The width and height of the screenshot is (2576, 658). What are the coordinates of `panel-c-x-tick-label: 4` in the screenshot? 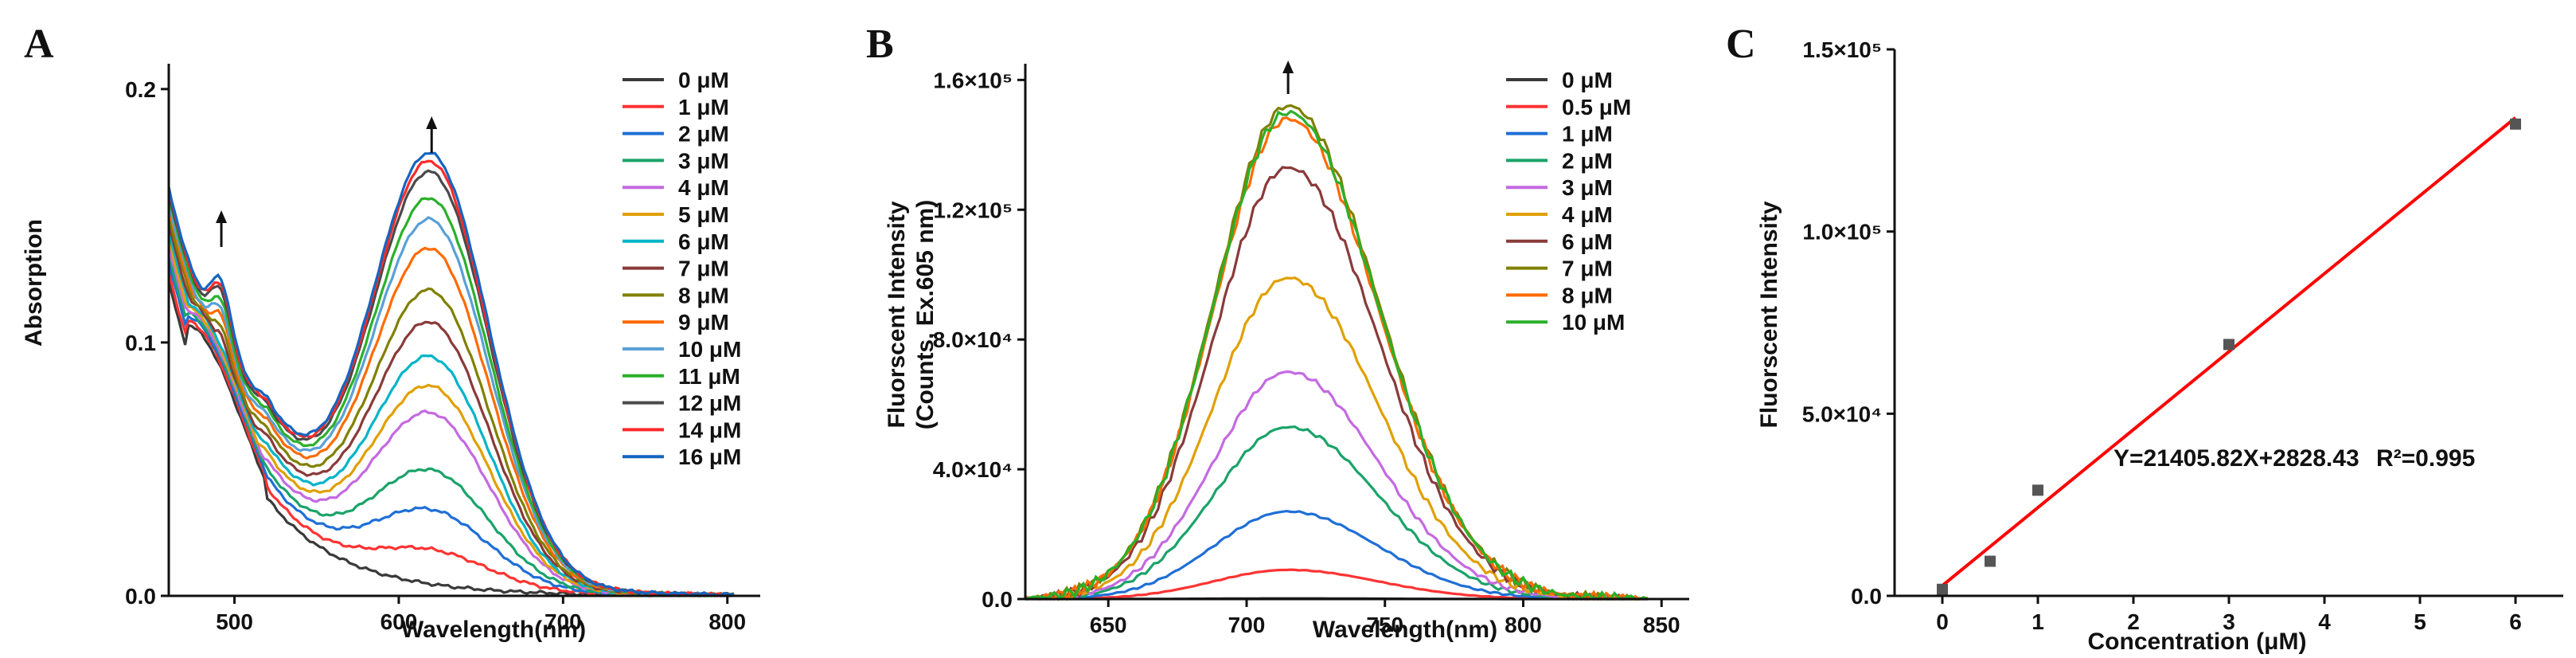 It's located at (2324, 621).